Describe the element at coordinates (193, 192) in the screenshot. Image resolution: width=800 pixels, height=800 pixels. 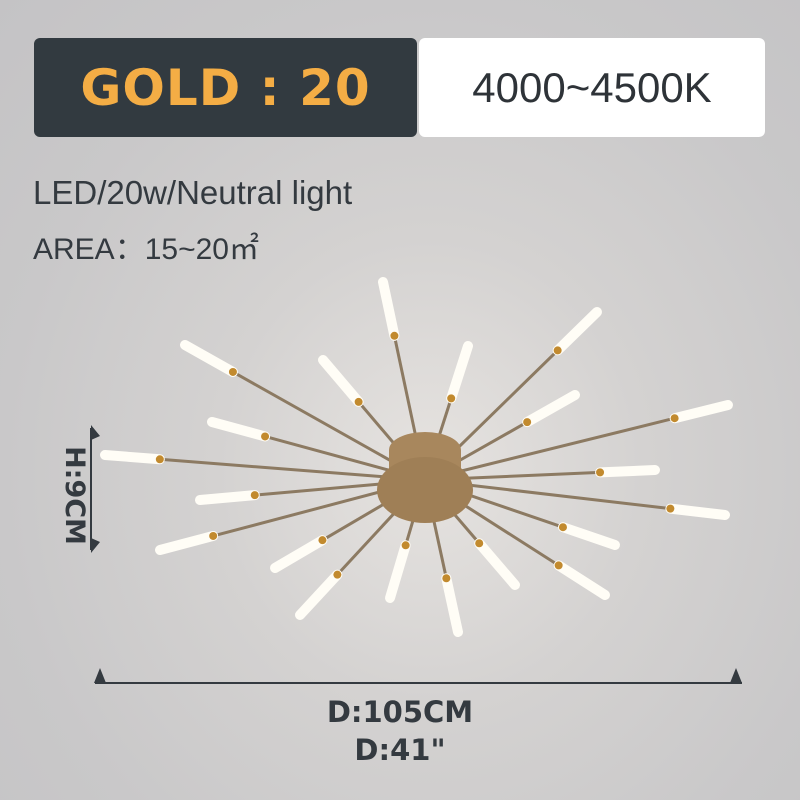
I see `power-spec: LED/20w/Neutral light` at that location.